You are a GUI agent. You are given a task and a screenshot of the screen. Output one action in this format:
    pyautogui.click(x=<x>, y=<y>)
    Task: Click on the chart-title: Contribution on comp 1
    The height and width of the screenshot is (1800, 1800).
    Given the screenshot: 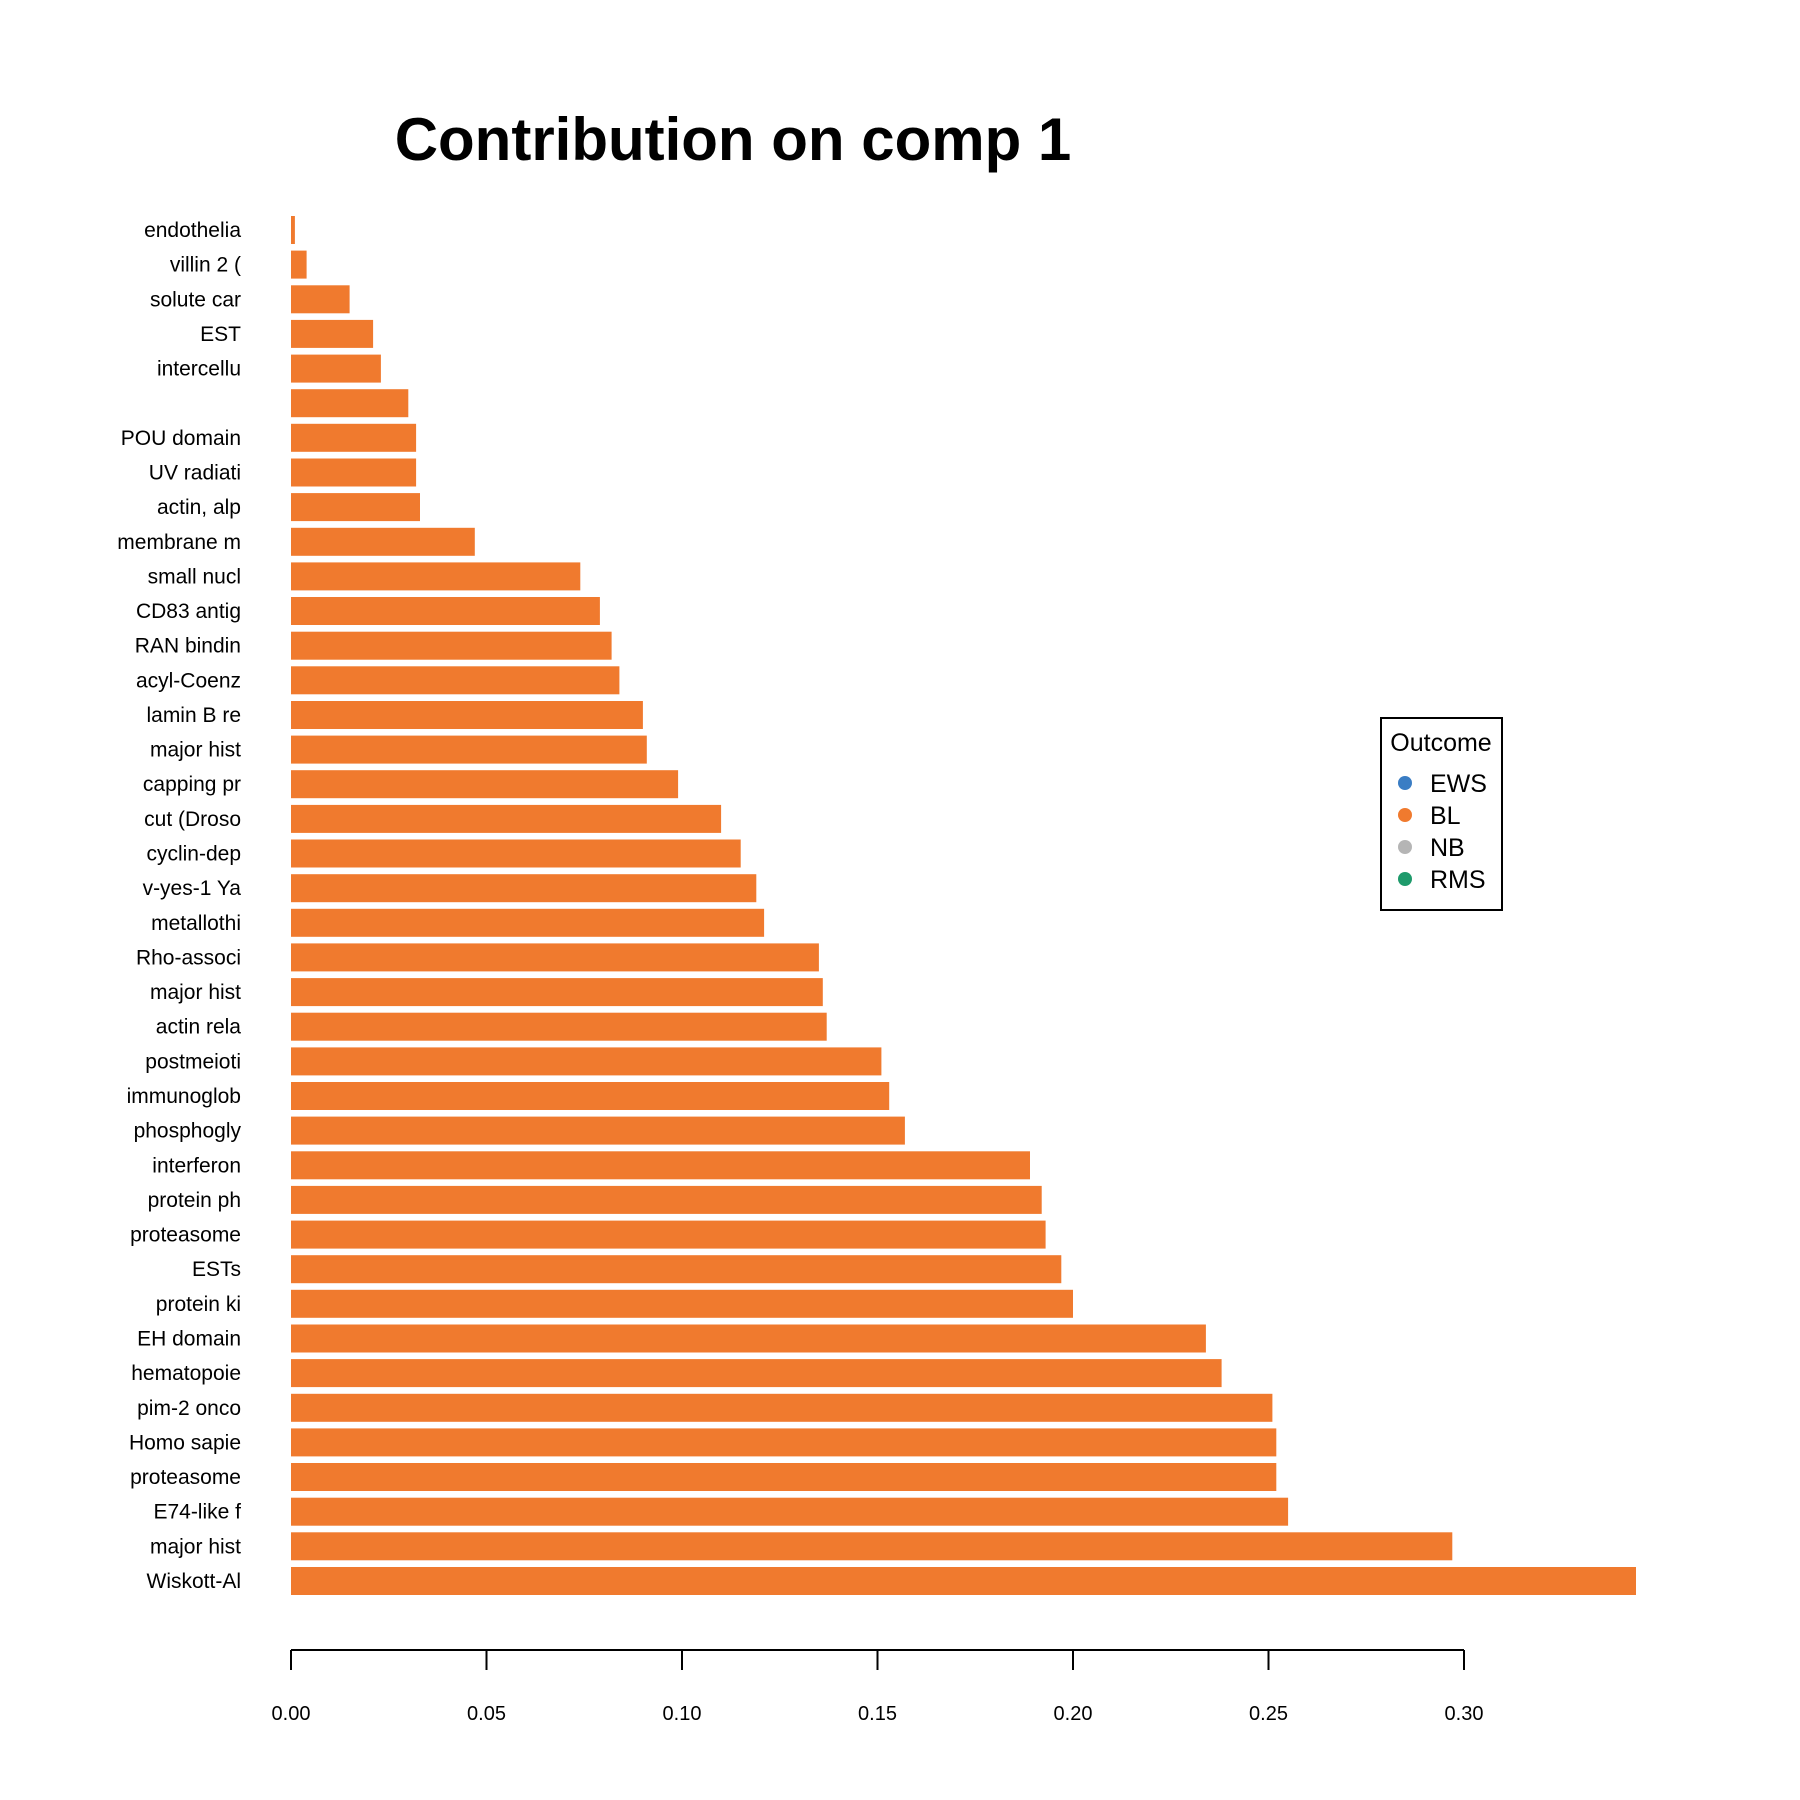 What is the action you would take?
    pyautogui.click(x=733, y=139)
    